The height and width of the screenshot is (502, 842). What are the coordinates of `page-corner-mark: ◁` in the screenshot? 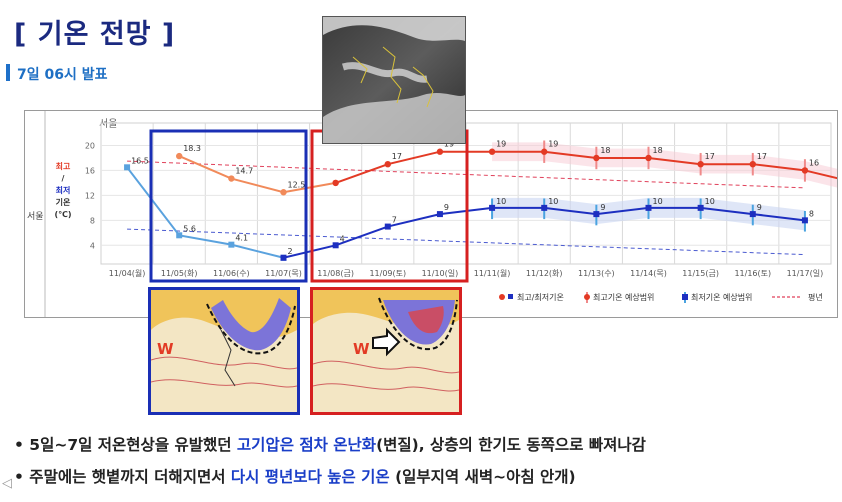 It's located at (7, 483).